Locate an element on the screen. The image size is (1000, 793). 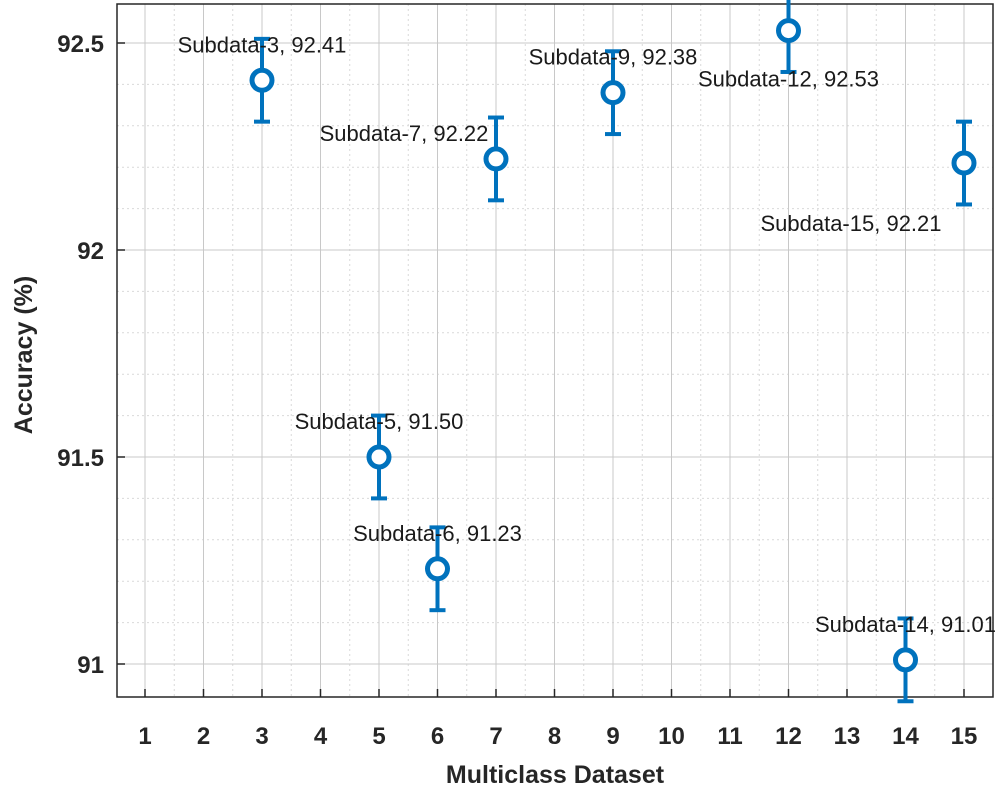
x-axis-label: Multiclass Dataset is located at coordinates (555, 775).